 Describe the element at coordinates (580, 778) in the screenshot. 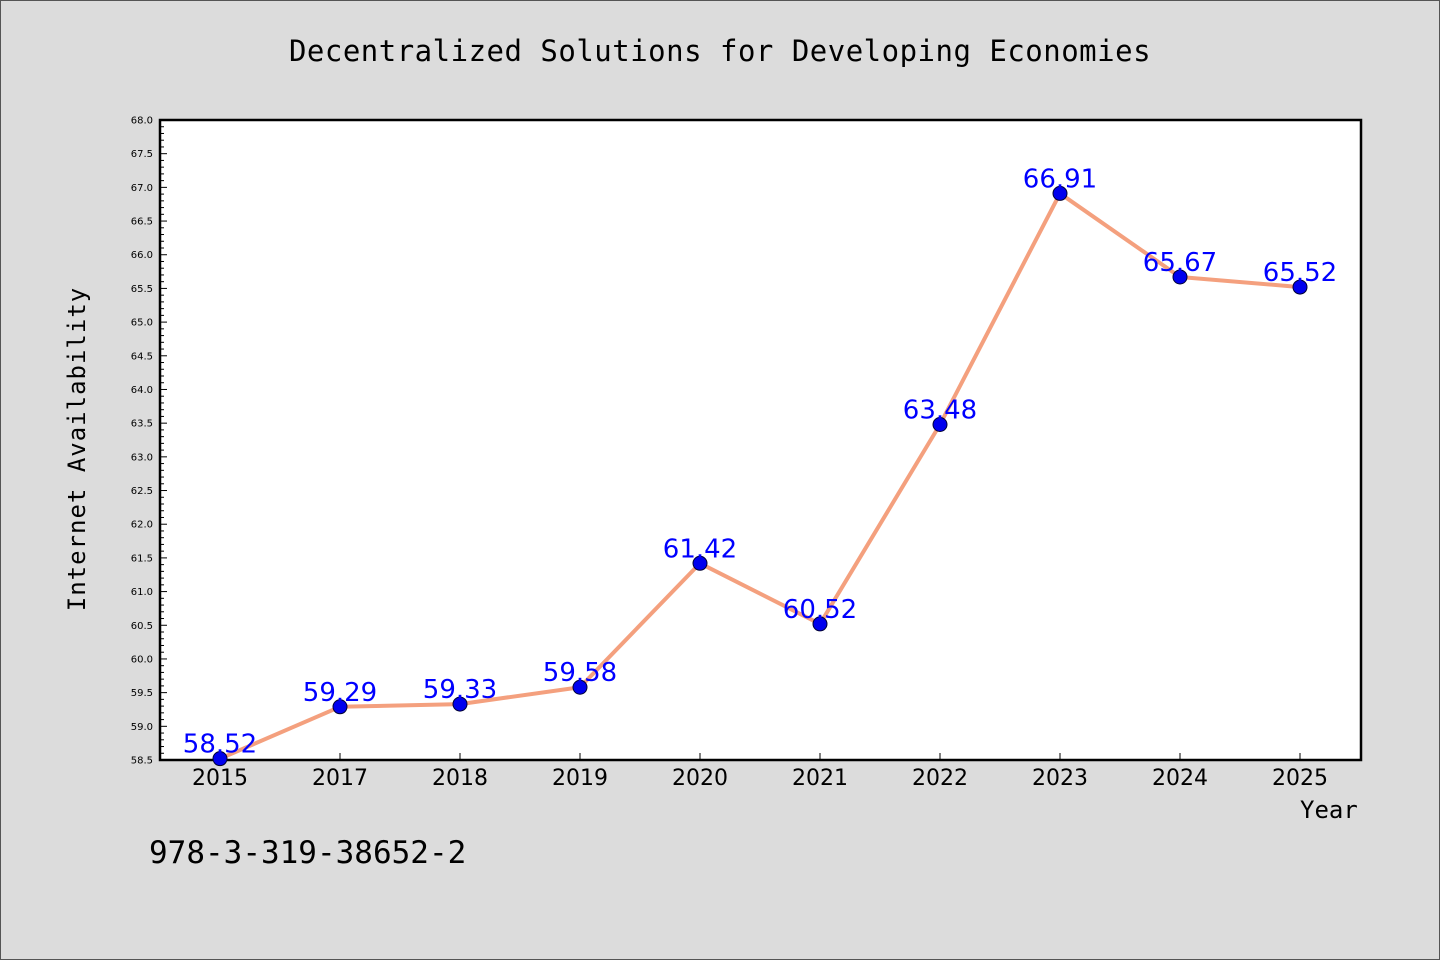

I see `x-tick-label: 2019` at that location.